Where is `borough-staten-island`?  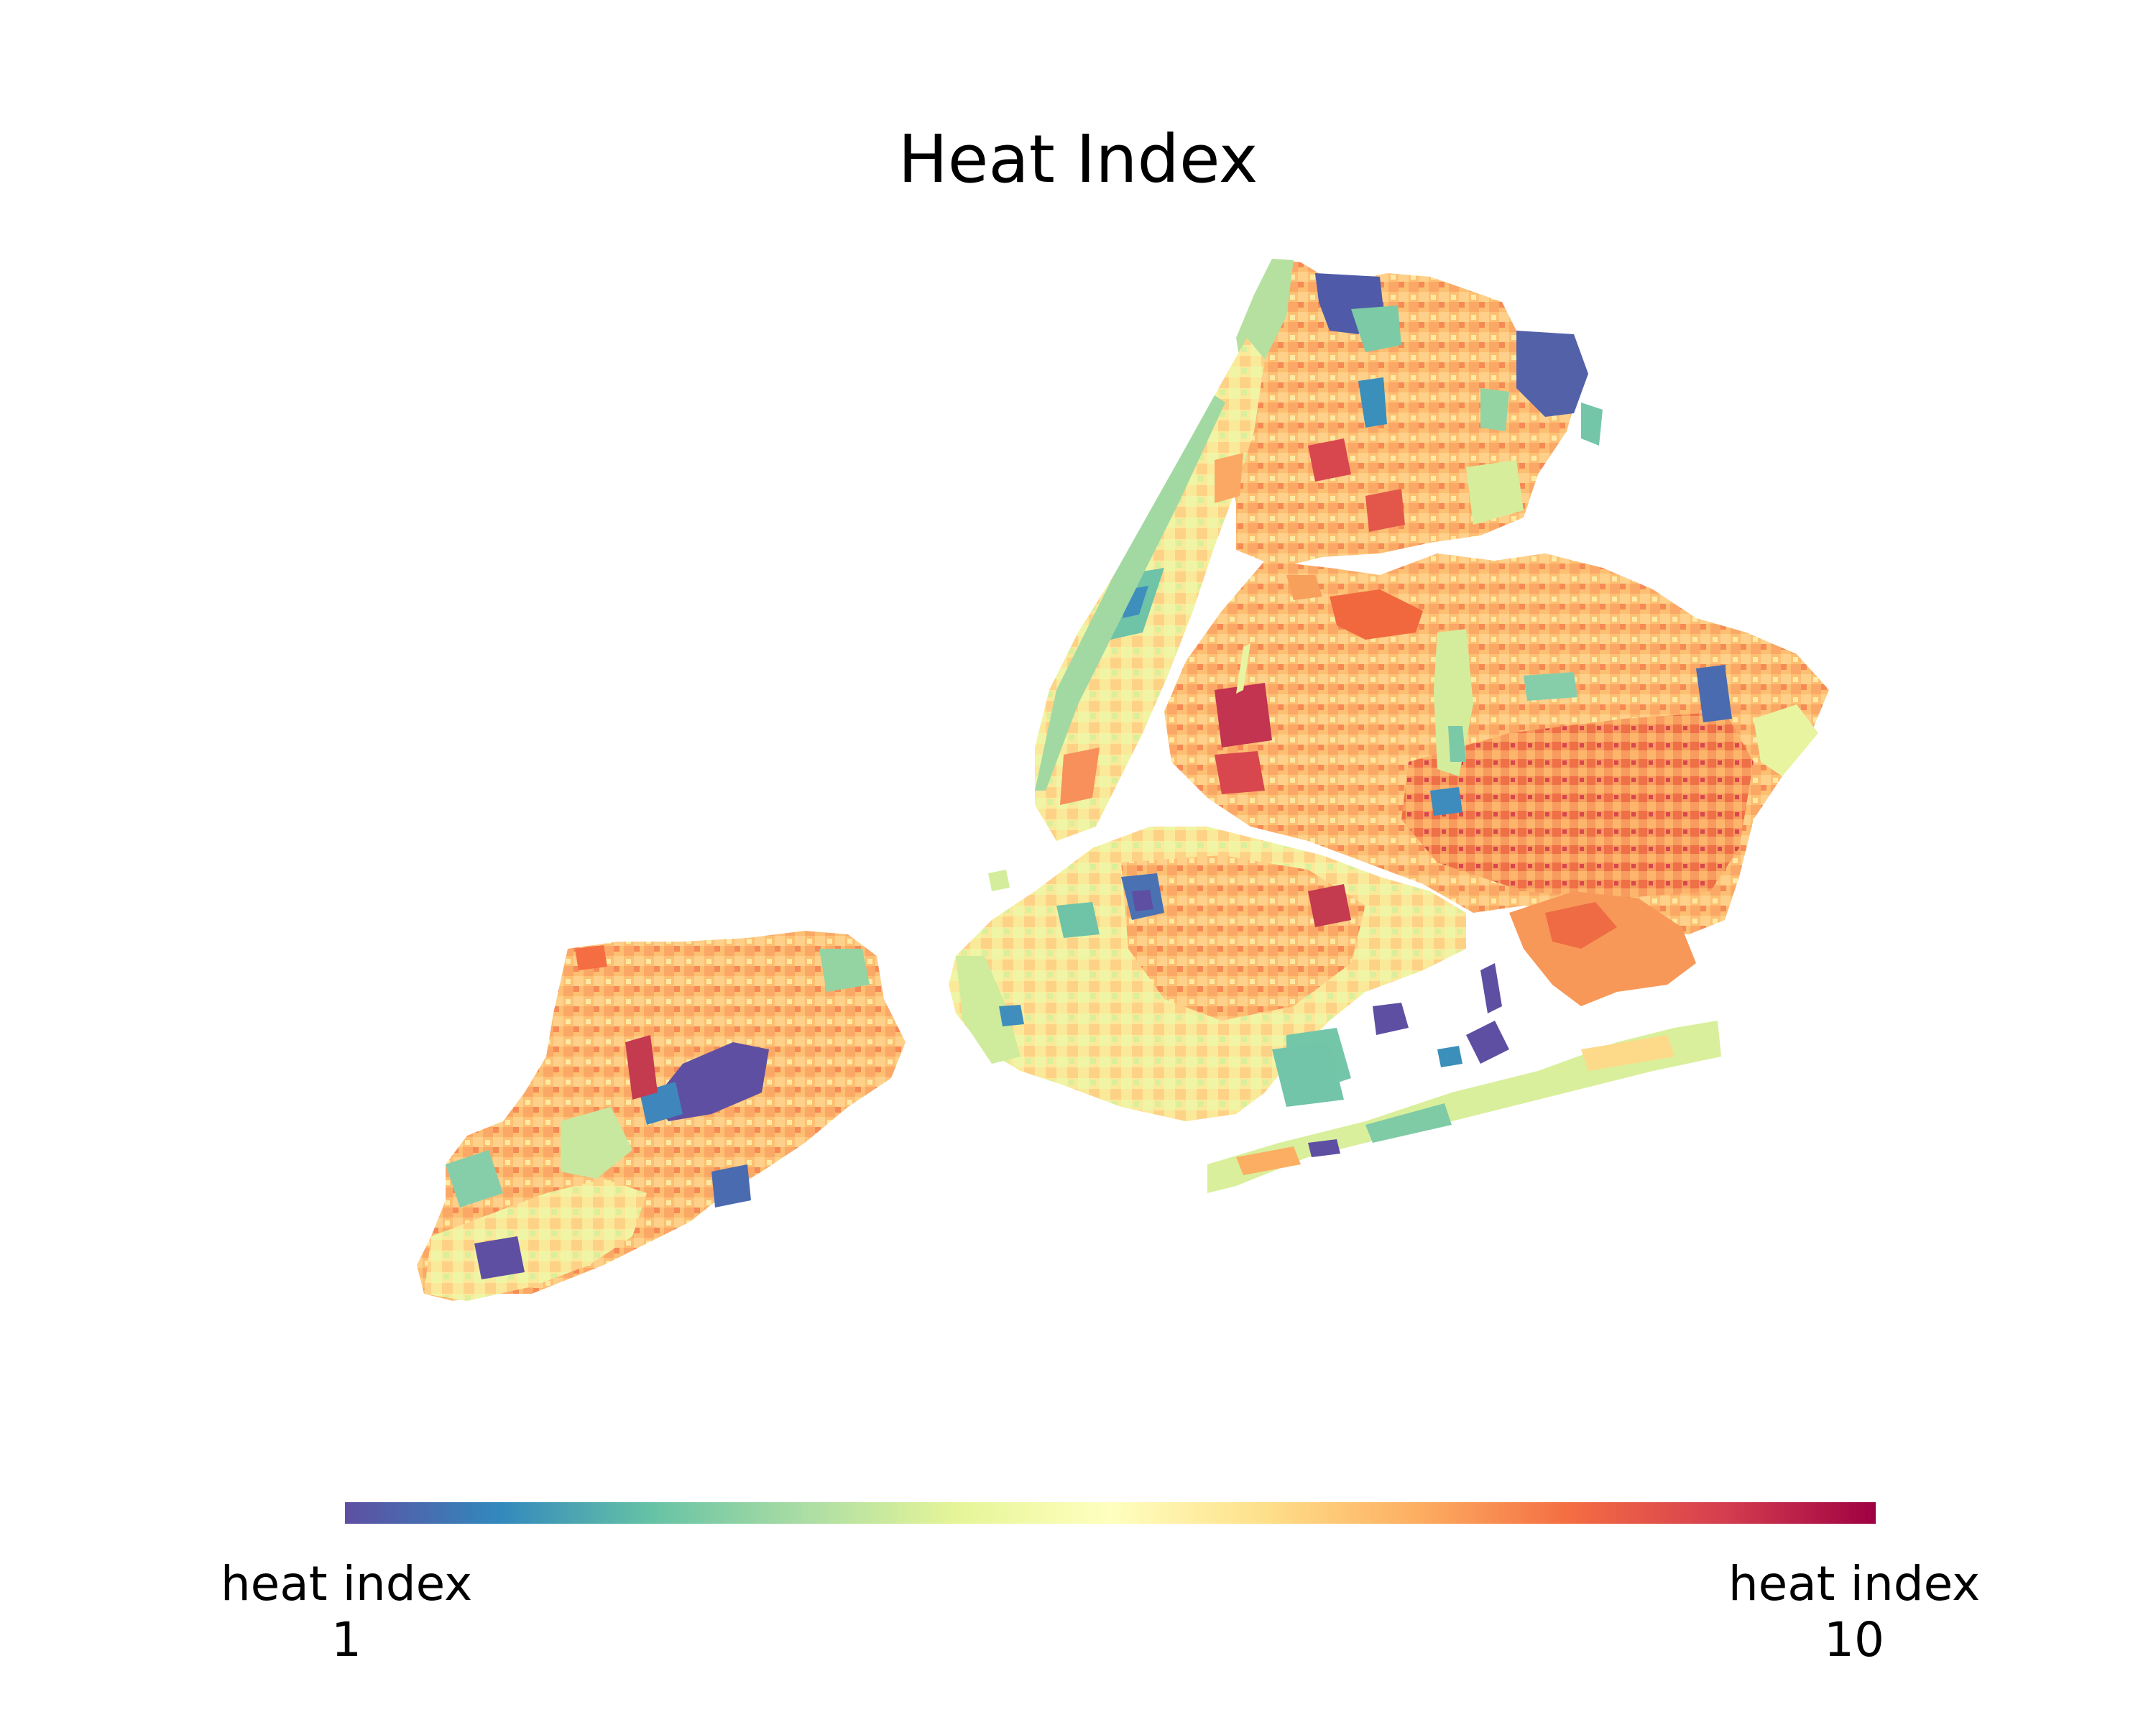 borough-staten-island is located at coordinates (661, 1116).